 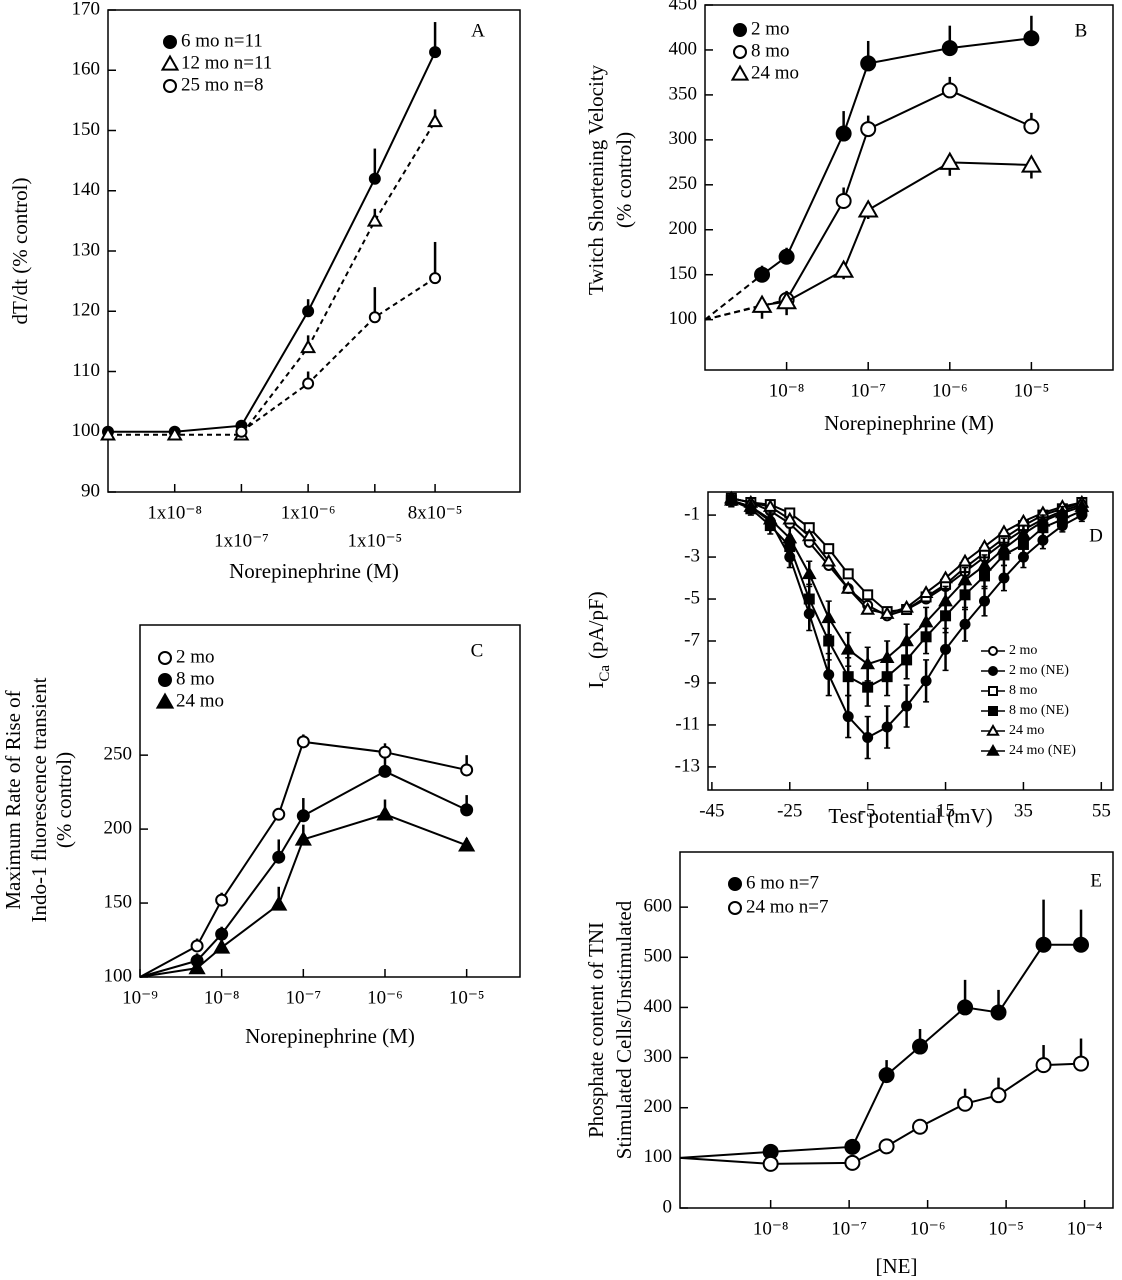 What do you see at coordinates (687, 765) in the screenshot?
I see `y-tick-label: -13` at bounding box center [687, 765].